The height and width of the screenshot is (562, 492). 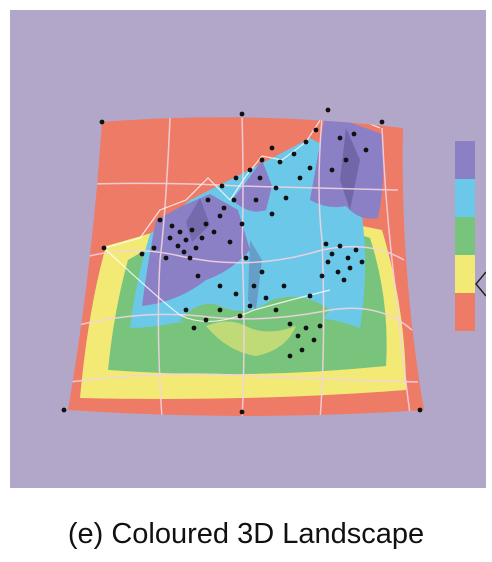 I want to click on colour-legend, so click(x=470, y=236).